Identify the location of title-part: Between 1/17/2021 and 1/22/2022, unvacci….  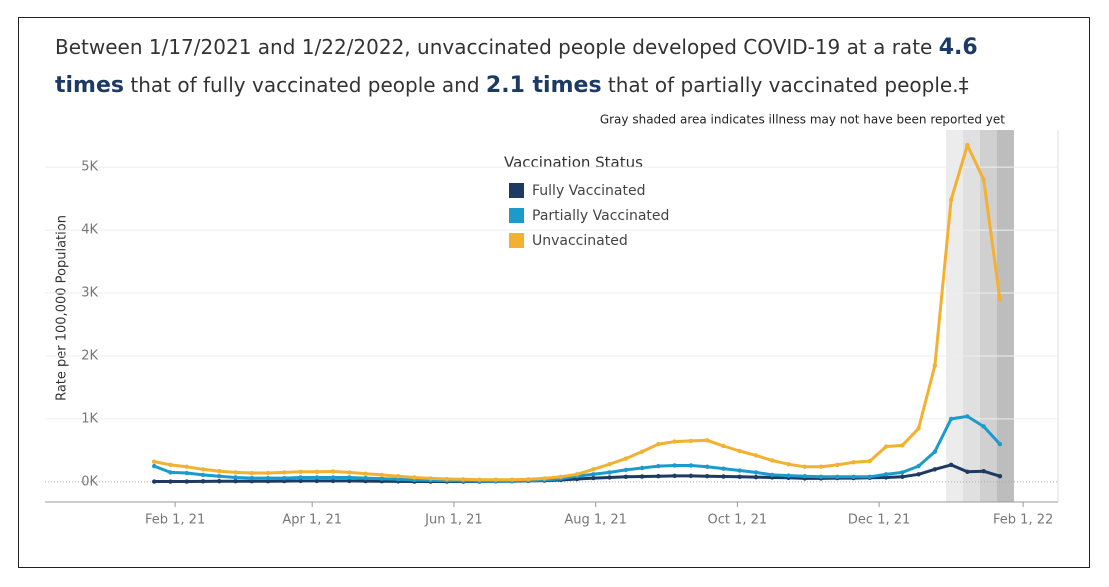
(497, 47).